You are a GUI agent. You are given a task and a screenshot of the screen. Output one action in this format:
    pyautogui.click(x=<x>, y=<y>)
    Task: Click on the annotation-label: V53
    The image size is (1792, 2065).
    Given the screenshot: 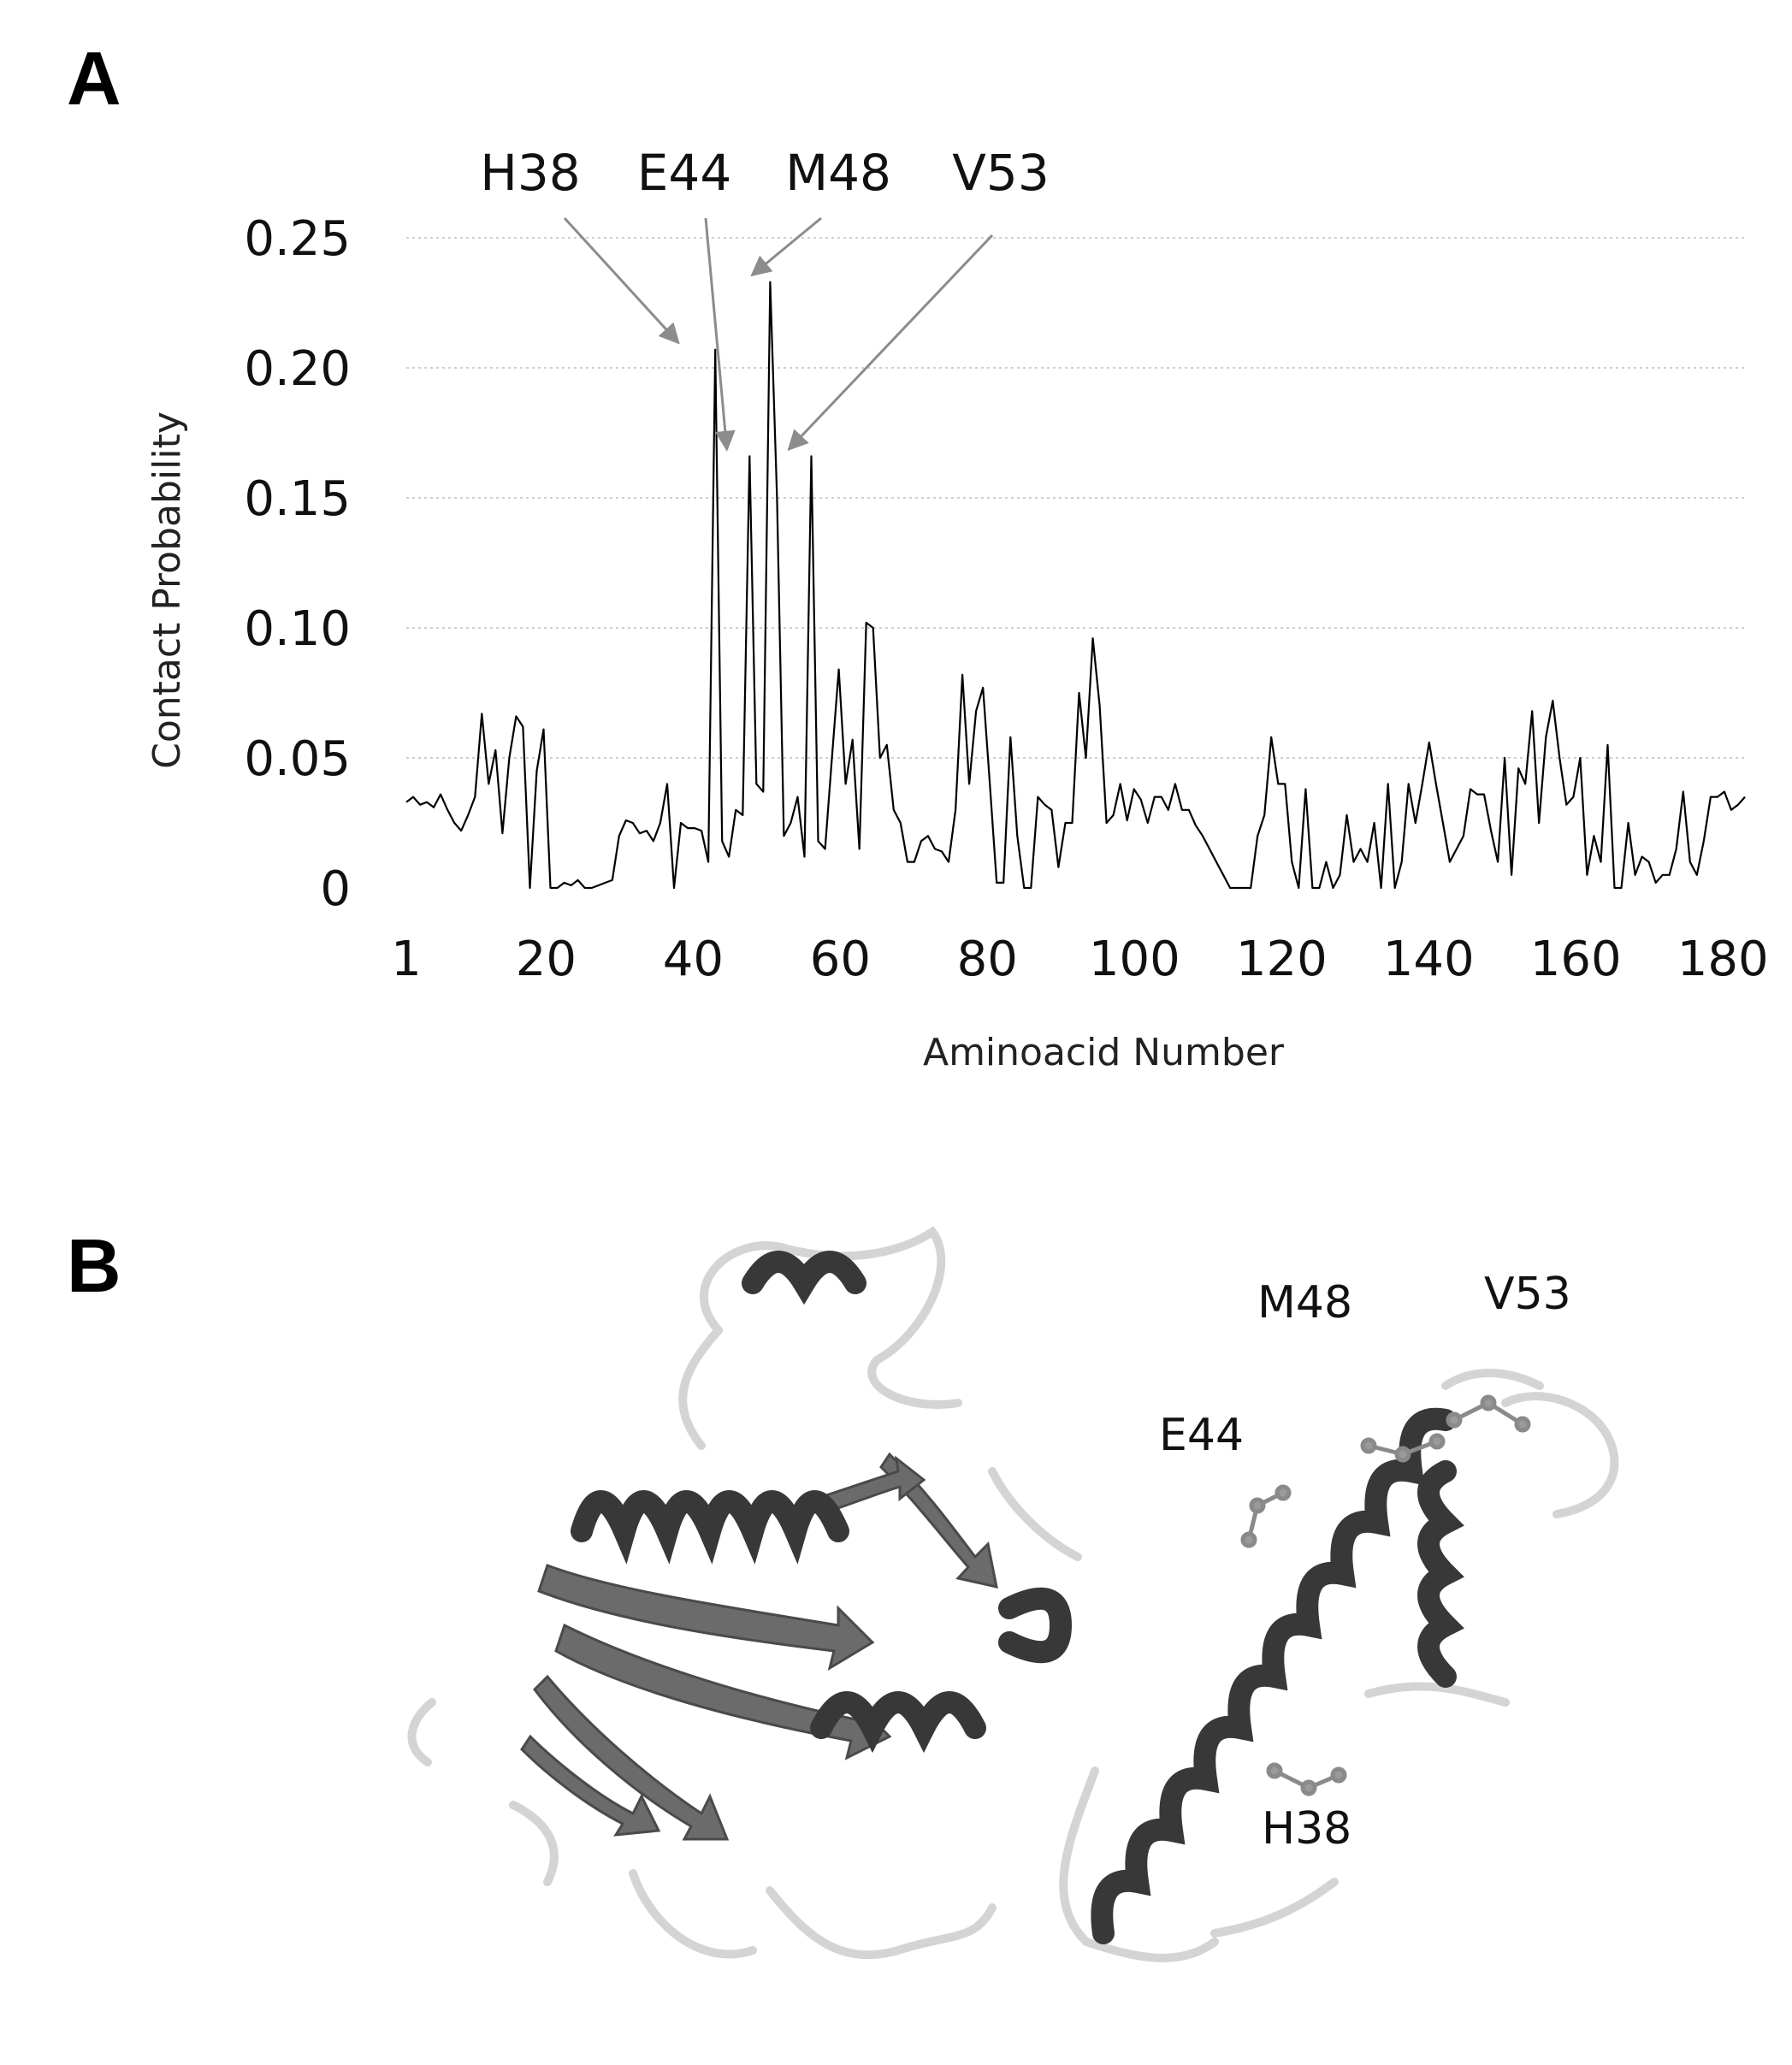 What is the action you would take?
    pyautogui.click(x=1000, y=173)
    